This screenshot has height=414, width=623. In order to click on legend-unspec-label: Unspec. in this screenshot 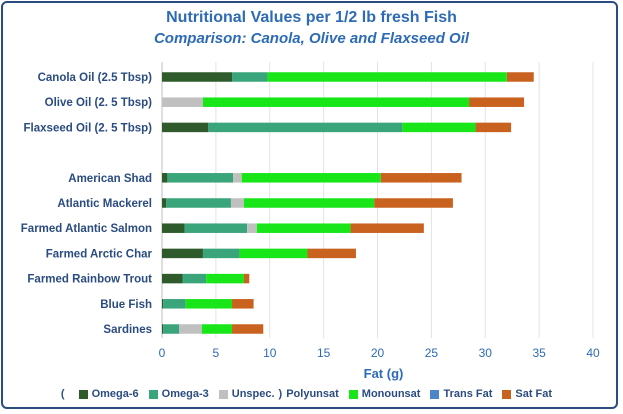, I will do `click(253, 394)`.